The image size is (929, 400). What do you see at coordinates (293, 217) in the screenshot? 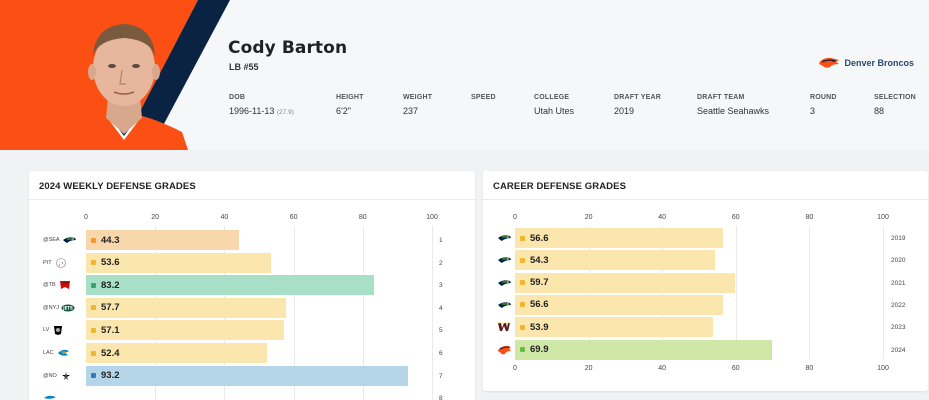
I see `axis-tick-label: 60` at bounding box center [293, 217].